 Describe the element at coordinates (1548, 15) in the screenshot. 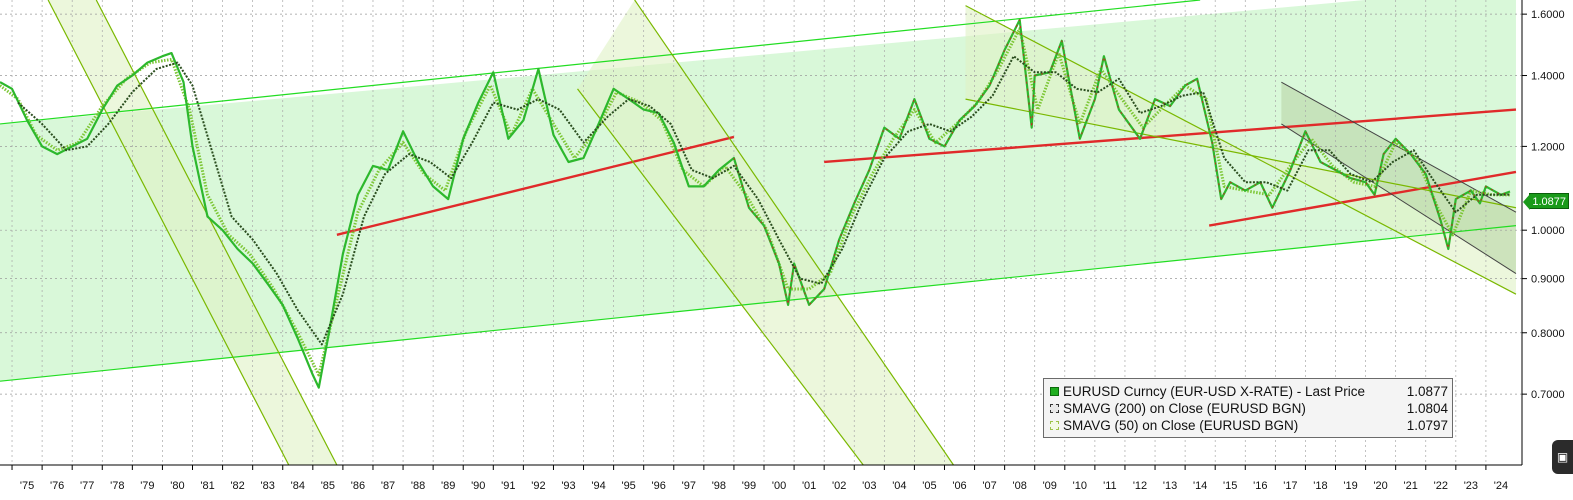

I see `y-tick-label-6: 1.6000` at that location.